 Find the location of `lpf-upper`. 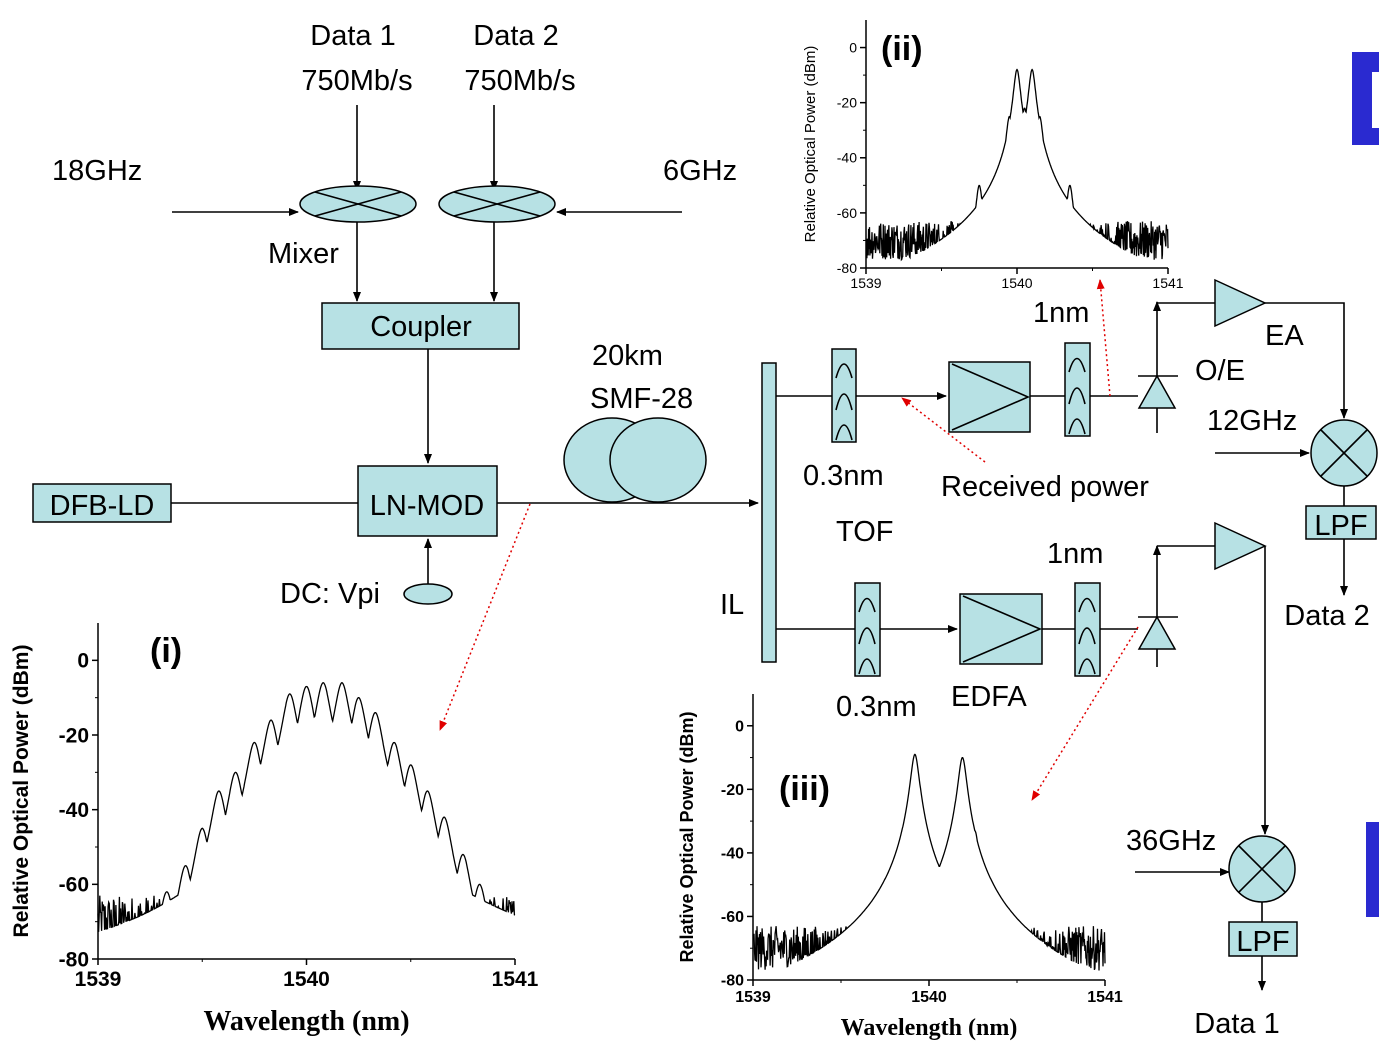

lpf-upper is located at coordinates (1341, 522).